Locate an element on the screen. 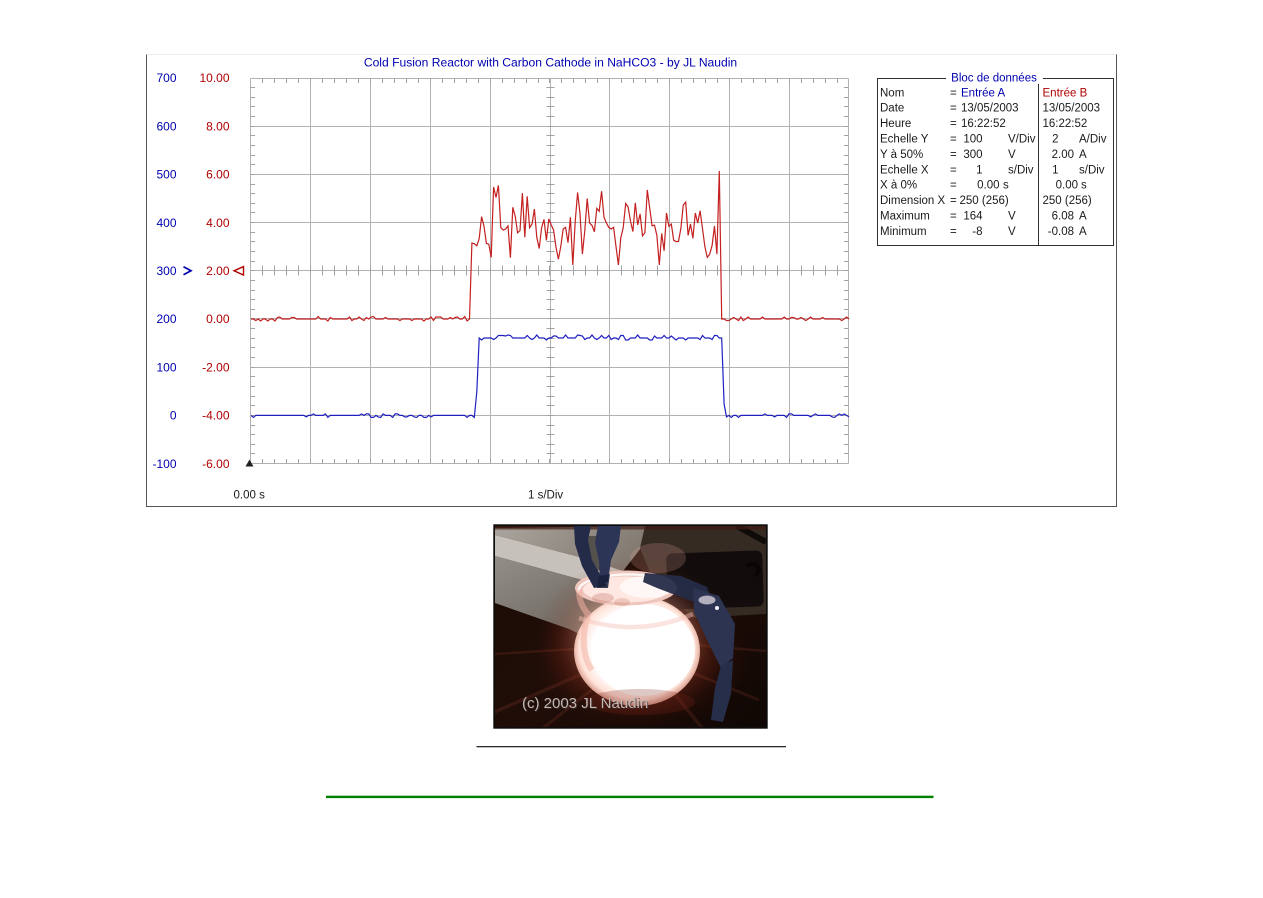  svg-text: -8 is located at coordinates (977, 232).